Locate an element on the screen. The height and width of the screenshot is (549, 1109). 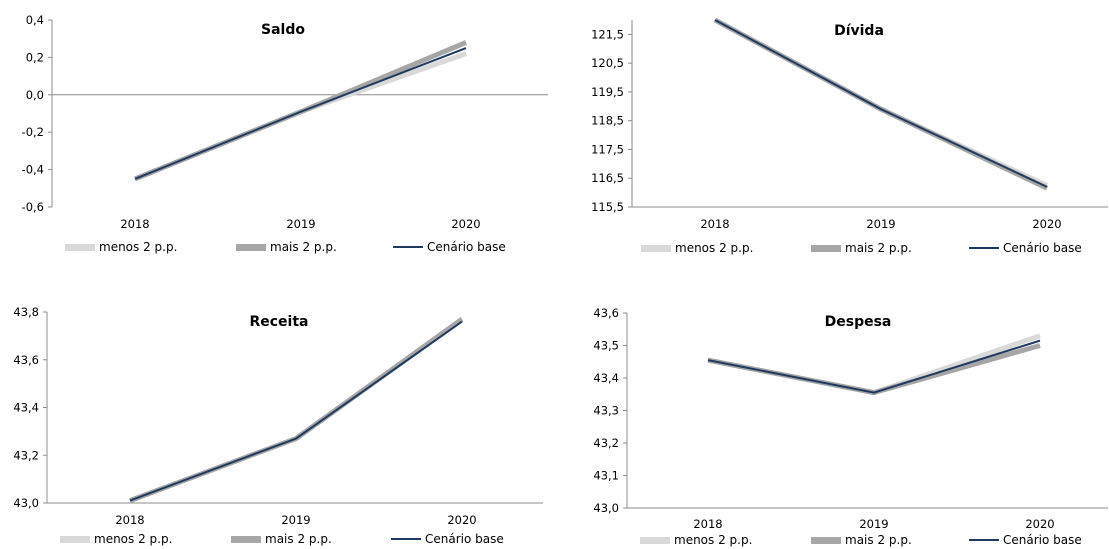
y-tick-label: -0,4 is located at coordinates (33, 170).